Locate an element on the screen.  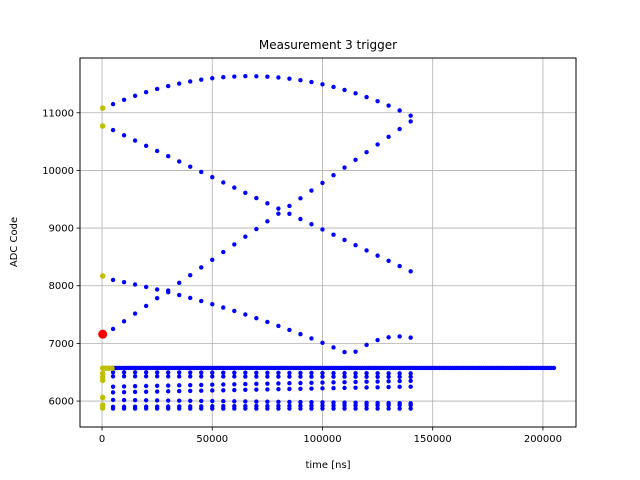
x-tick-label: 0 is located at coordinates (102, 439).